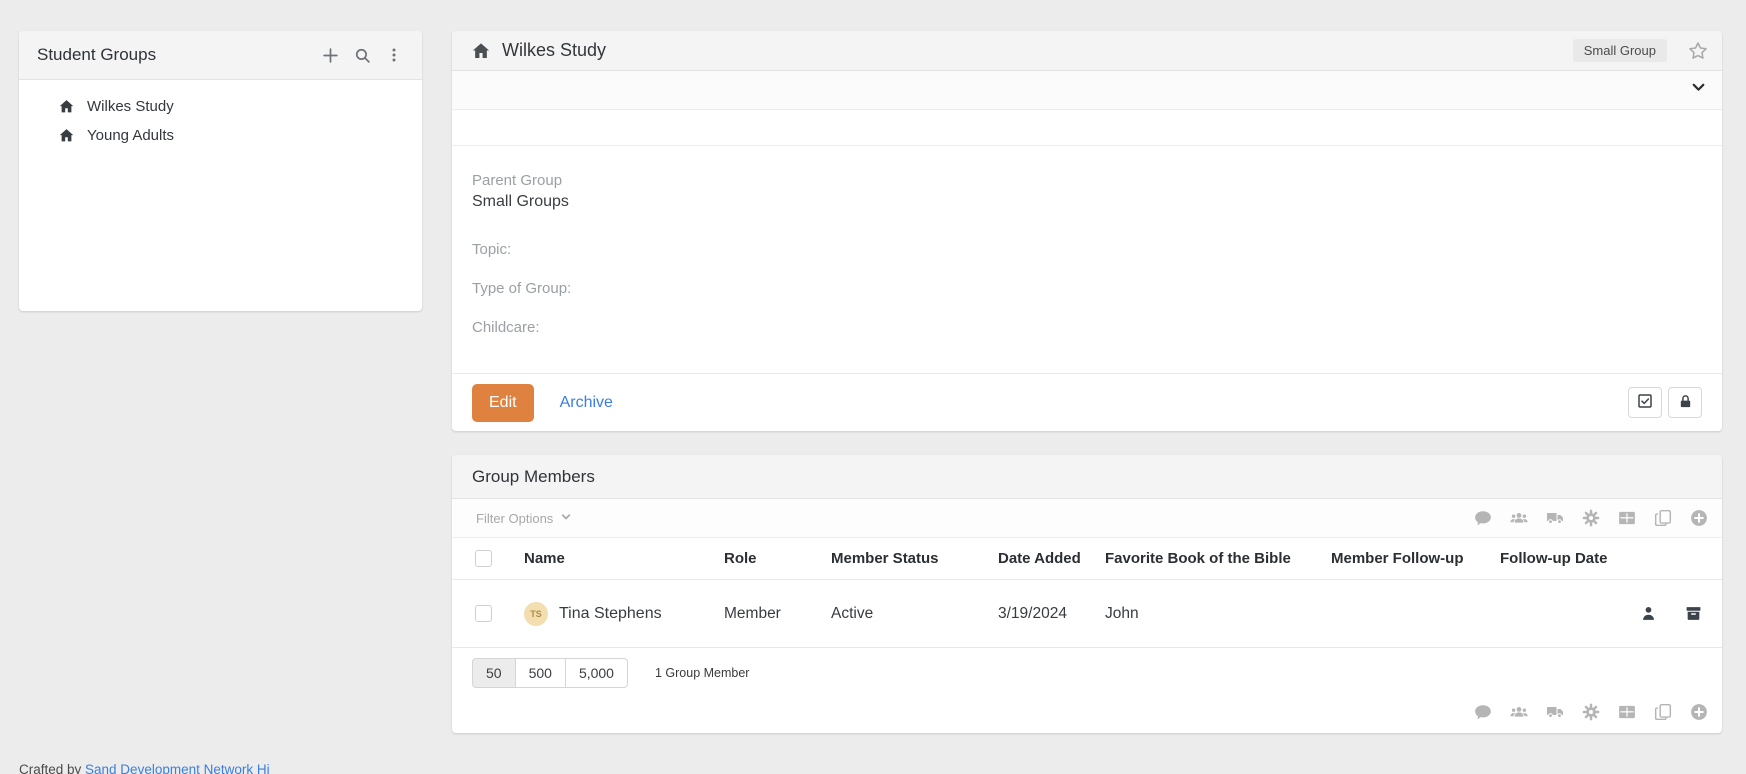 The image size is (1746, 774). I want to click on truck-icon, so click(1555, 518).